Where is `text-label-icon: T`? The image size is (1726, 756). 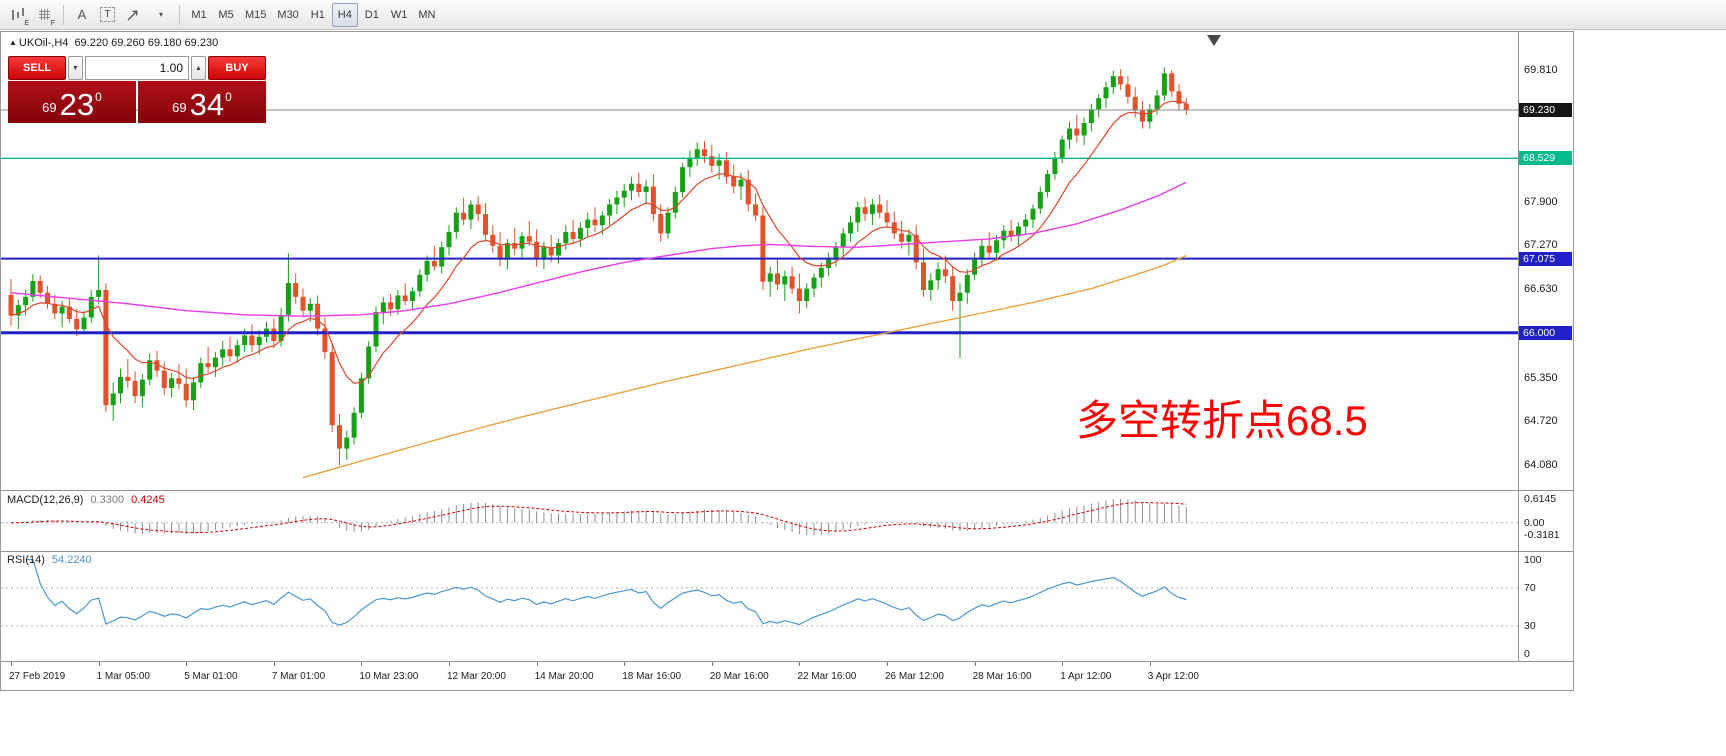 text-label-icon: T is located at coordinates (107, 14).